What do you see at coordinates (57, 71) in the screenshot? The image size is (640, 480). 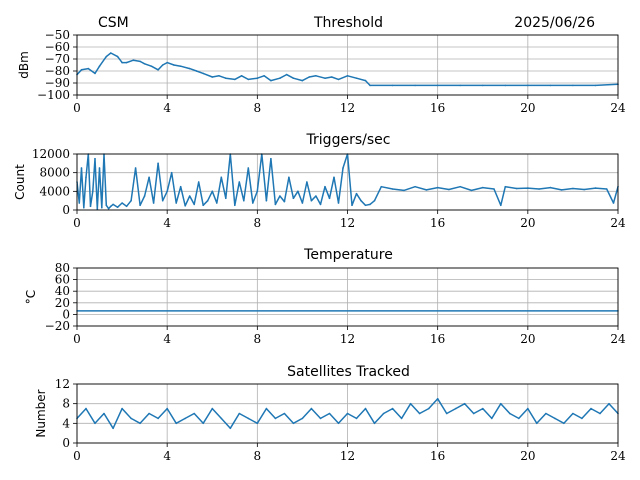 I see `y-tick-label: −80` at bounding box center [57, 71].